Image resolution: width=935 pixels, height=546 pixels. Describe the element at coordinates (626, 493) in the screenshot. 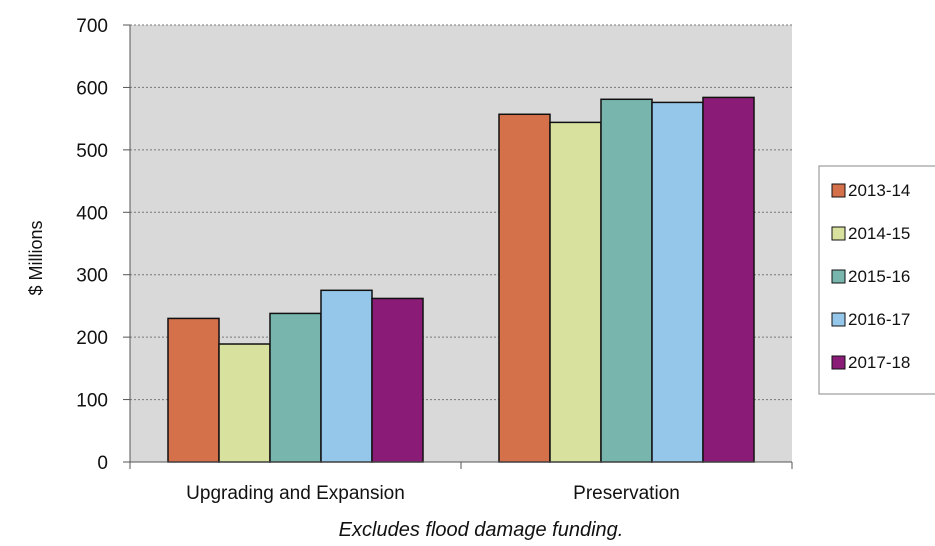

I see `x-tick-label: Preservation` at that location.